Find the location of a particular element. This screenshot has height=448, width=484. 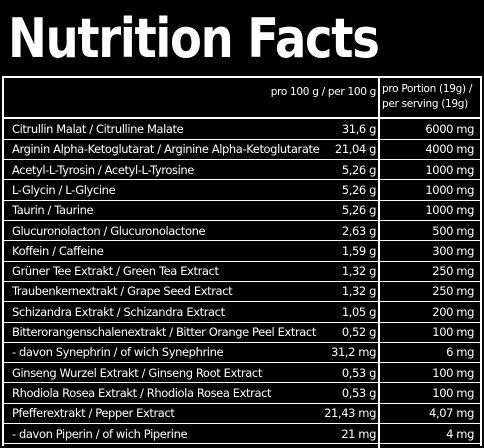

amount-per-serving: 300 mg is located at coordinates (453, 250).